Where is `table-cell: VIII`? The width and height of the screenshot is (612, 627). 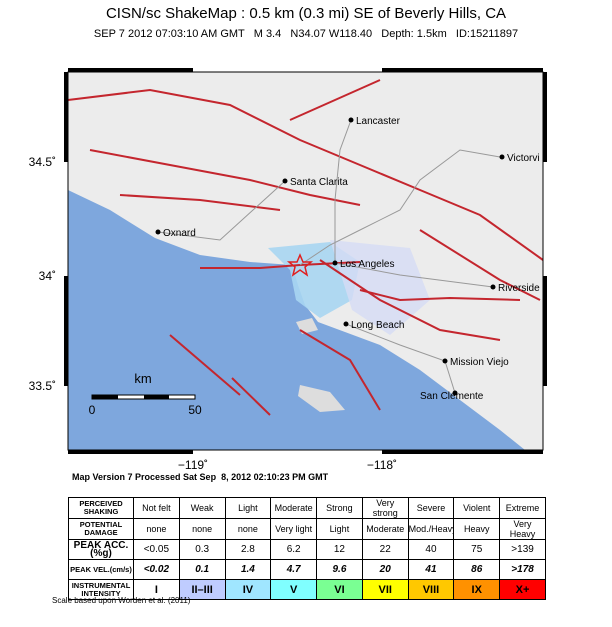
table-cell: VIII is located at coordinates (431, 589).